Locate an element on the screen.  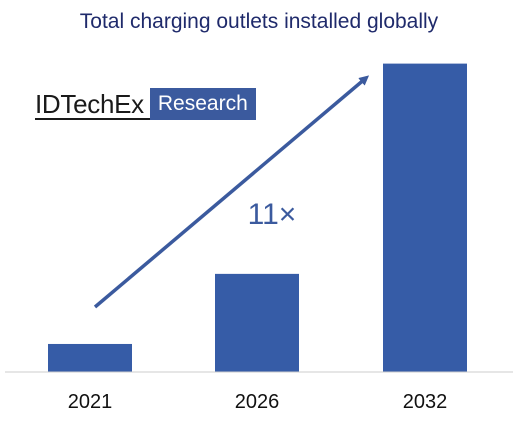
bar-2032 is located at coordinates (425, 217).